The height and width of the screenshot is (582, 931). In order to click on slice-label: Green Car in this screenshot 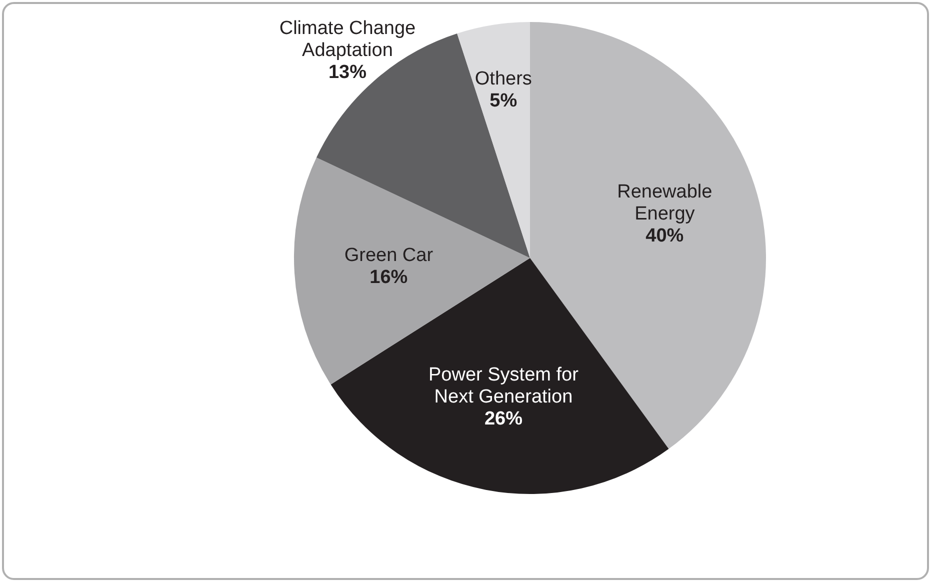, I will do `click(389, 255)`.